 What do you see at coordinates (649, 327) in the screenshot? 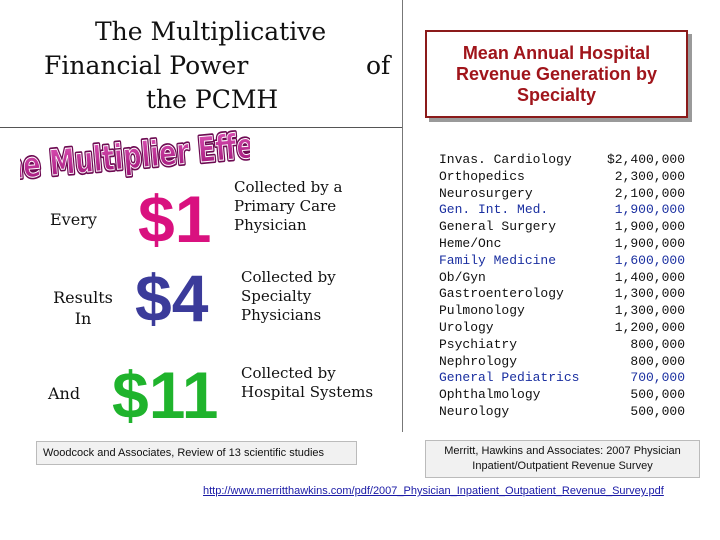
I see `specialty-revenue: 1,200,000` at bounding box center [649, 327].